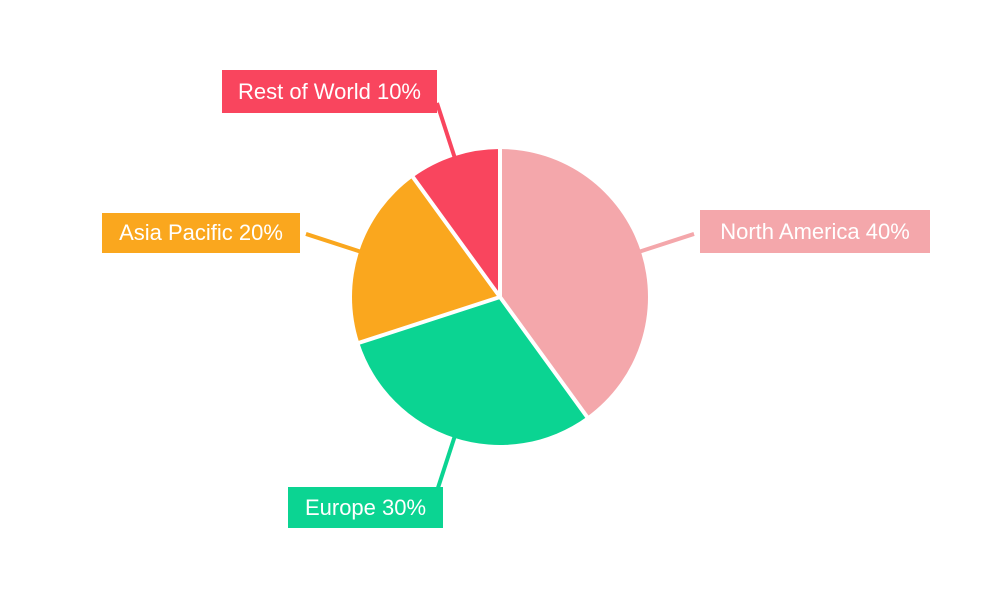 This screenshot has width=1000, height=600. Describe the element at coordinates (666, 243) in the screenshot. I see `leader-line-north-america` at that location.